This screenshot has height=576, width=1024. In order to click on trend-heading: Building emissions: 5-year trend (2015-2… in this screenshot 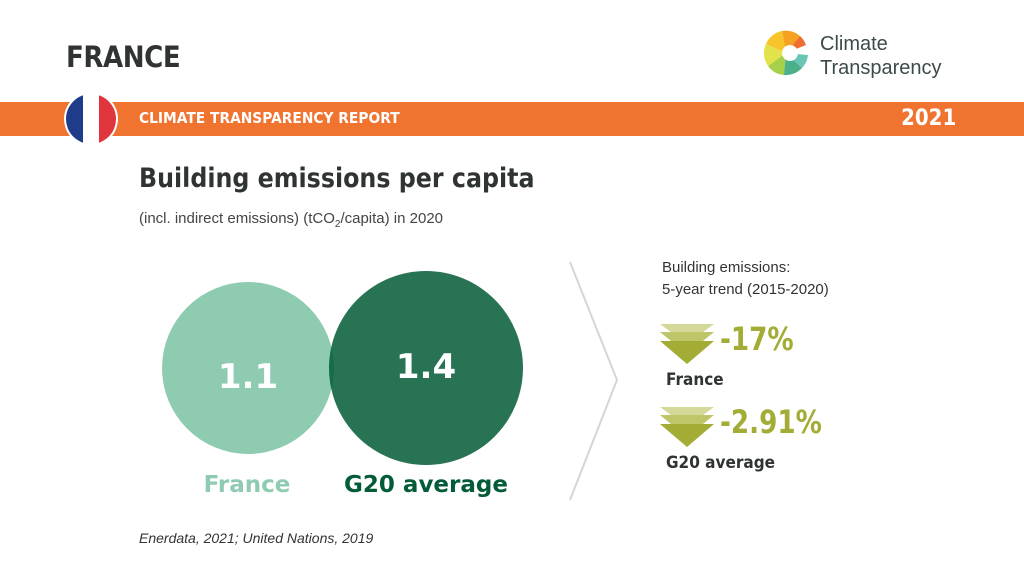, I will do `click(745, 279)`.